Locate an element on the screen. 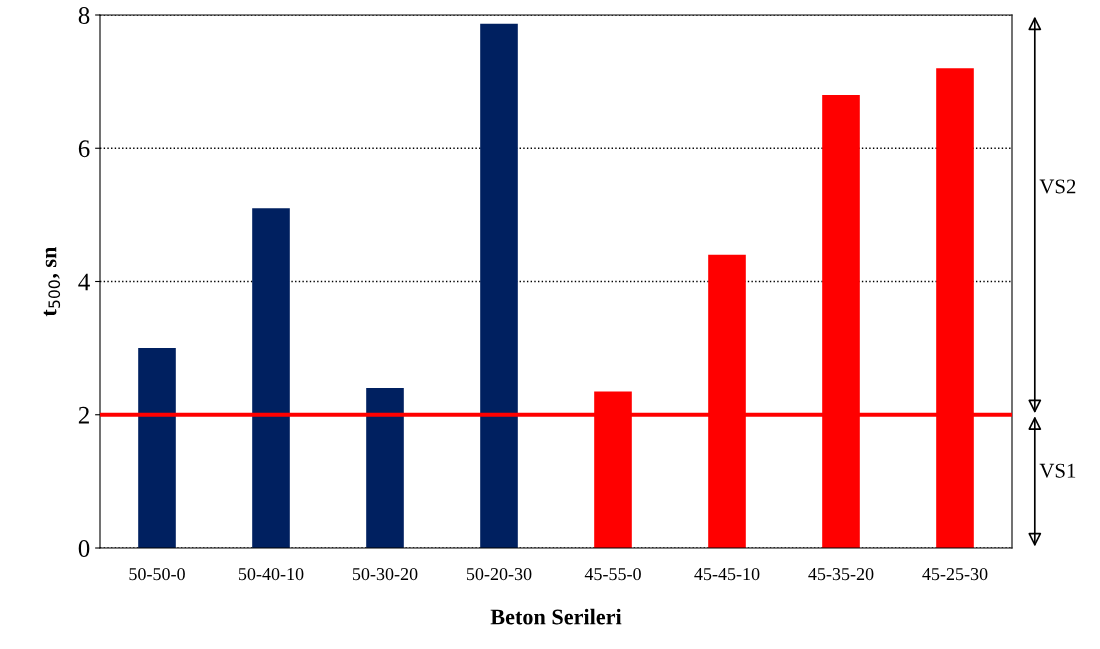 This screenshot has height=649, width=1100. x-tick-label: 45-35-20 is located at coordinates (841, 574).